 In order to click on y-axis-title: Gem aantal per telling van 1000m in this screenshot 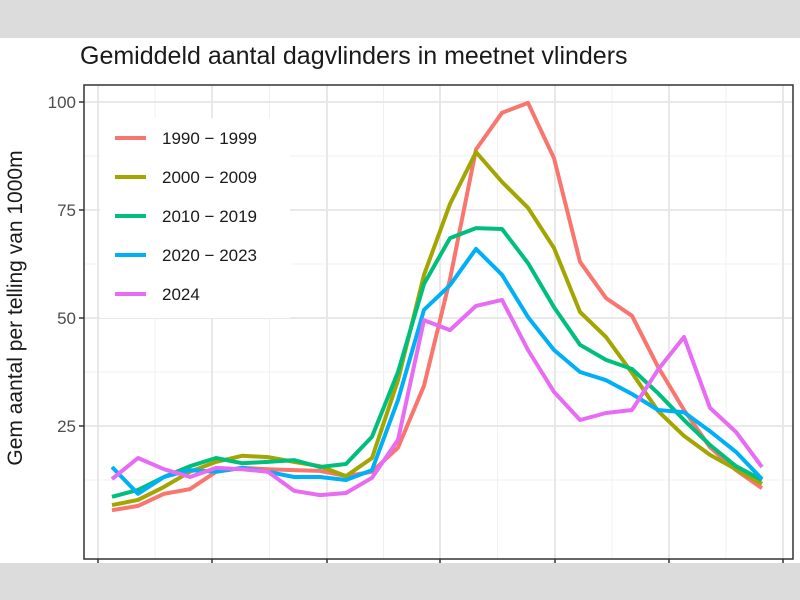, I will do `click(15, 307)`.